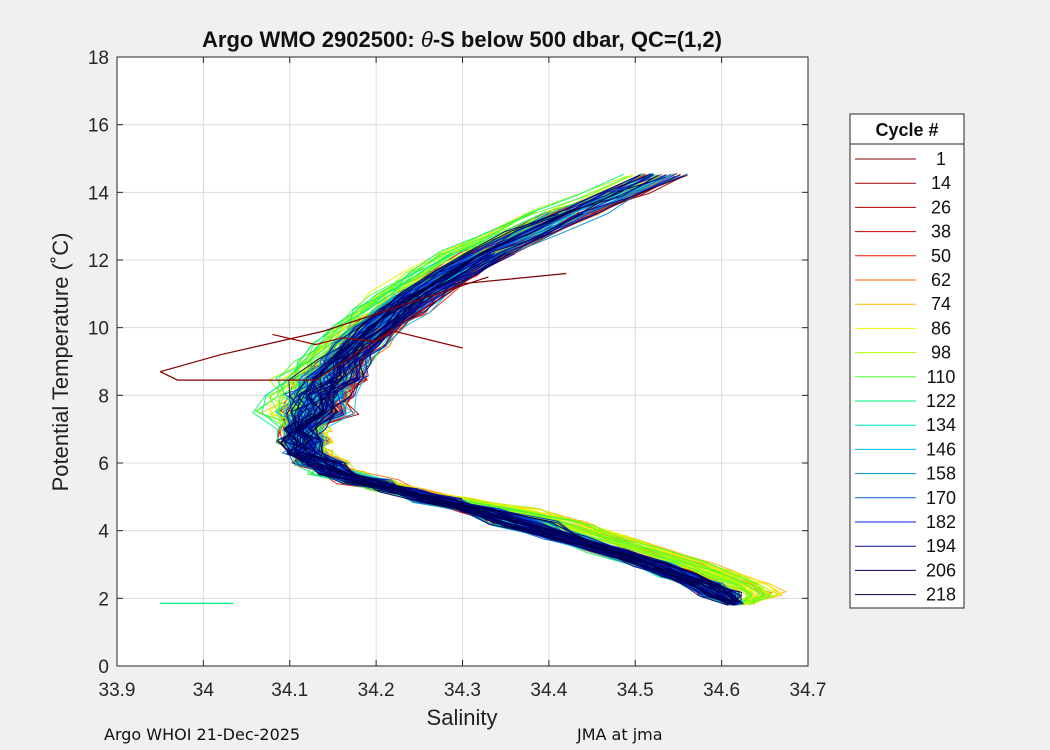 The width and height of the screenshot is (1050, 750). Describe the element at coordinates (60, 362) in the screenshot. I see `y-axis-label: Potential Temperature (˚C)` at that location.